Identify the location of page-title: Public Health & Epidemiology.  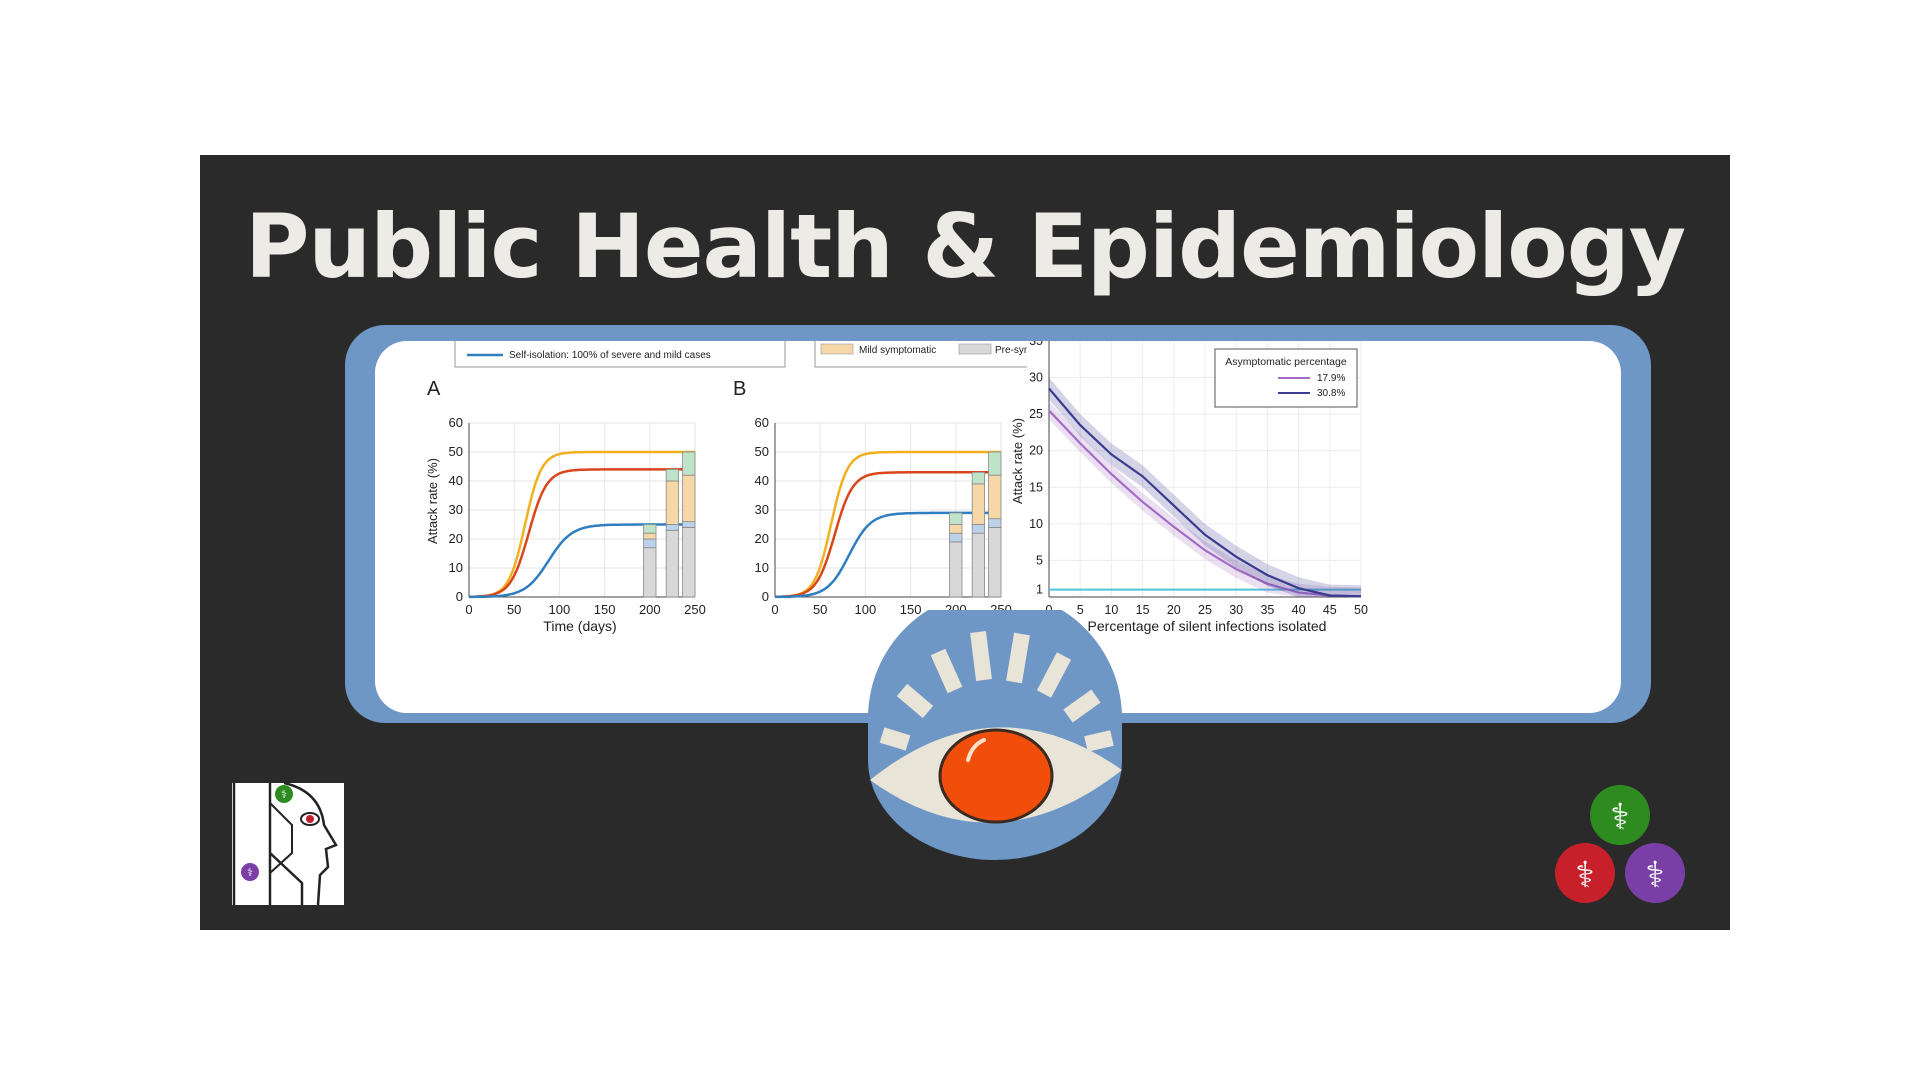
(965, 246).